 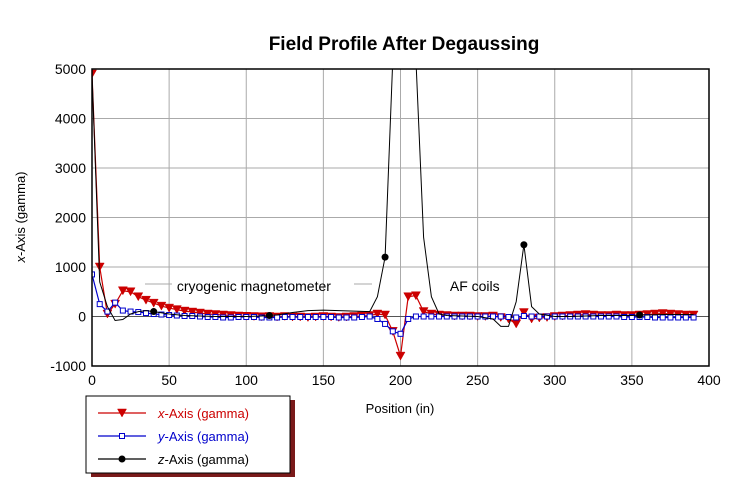 What do you see at coordinates (169, 380) in the screenshot?
I see `x-tick-label: 50` at bounding box center [169, 380].